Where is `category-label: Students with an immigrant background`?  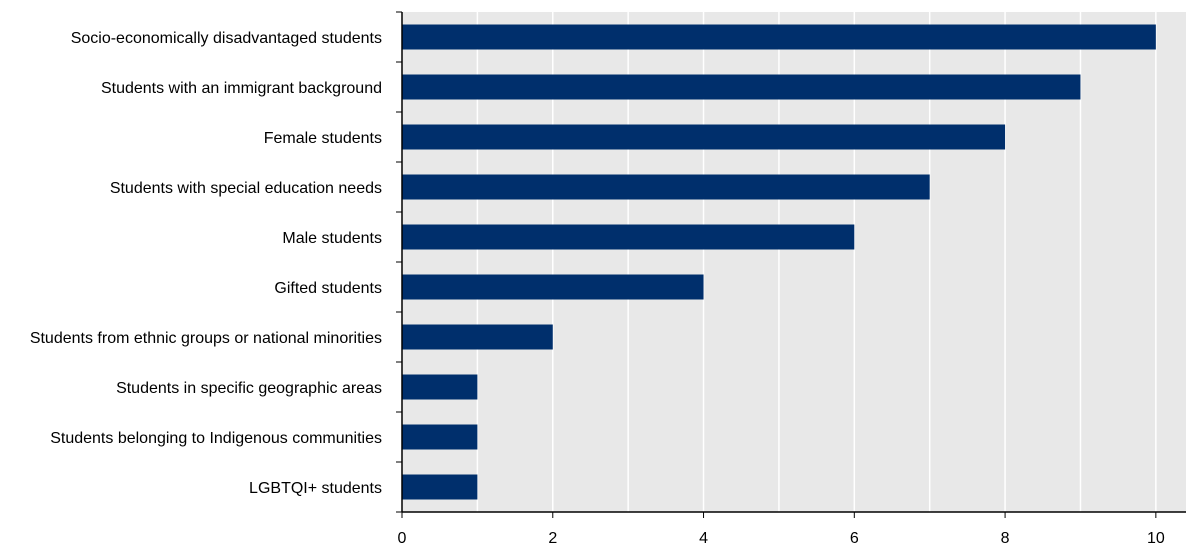 category-label: Students with an immigrant background is located at coordinates (241, 88).